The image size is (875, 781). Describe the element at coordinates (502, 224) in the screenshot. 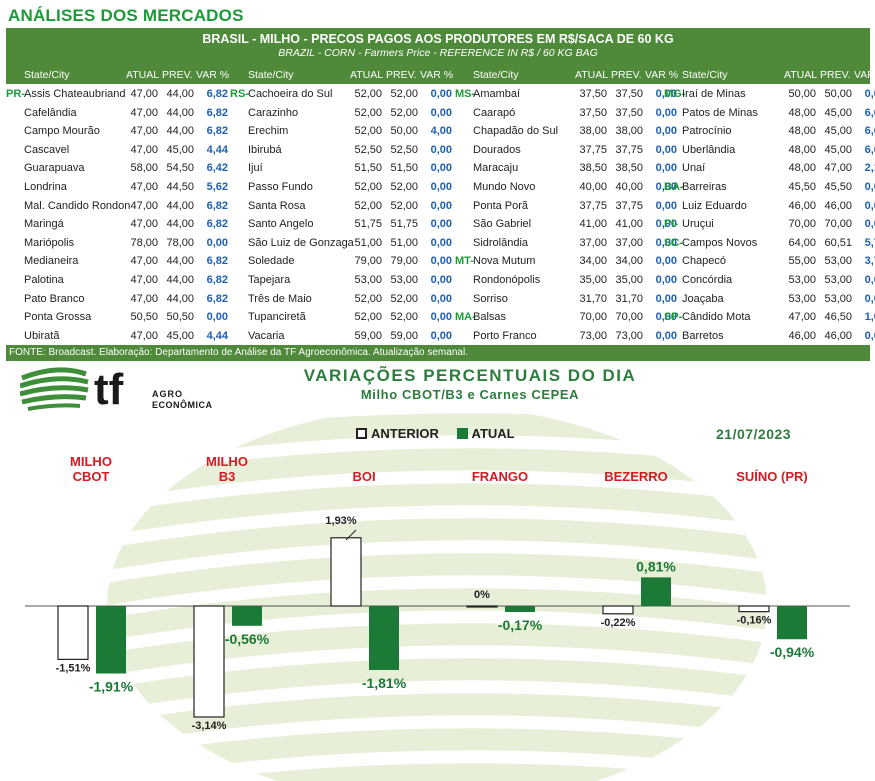

I see `city-name: São Gabriel` at that location.